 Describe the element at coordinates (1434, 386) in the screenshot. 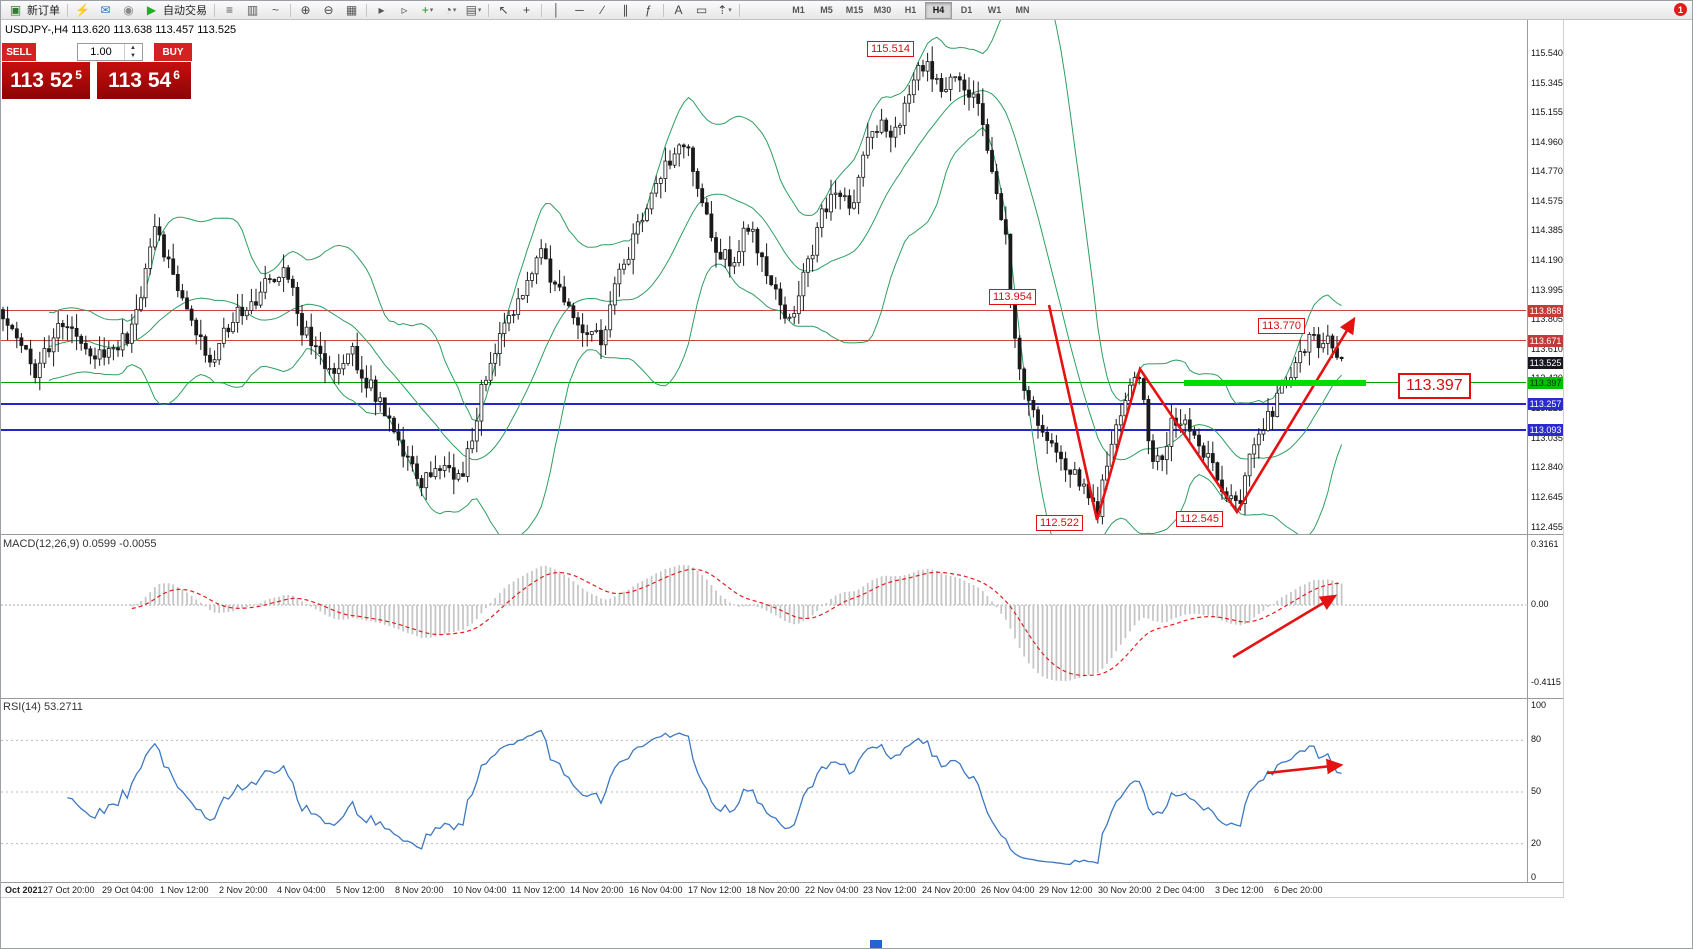

I see `price-annotation-113.397: 113.397` at that location.